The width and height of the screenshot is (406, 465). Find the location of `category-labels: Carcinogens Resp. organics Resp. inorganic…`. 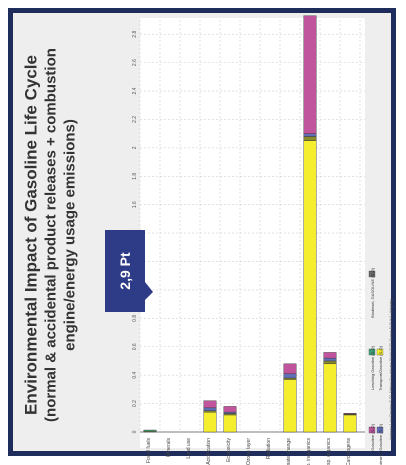

category-labels: Carcinogens Resp. organics Resp. inorganic… is located at coordinates (249, 451).